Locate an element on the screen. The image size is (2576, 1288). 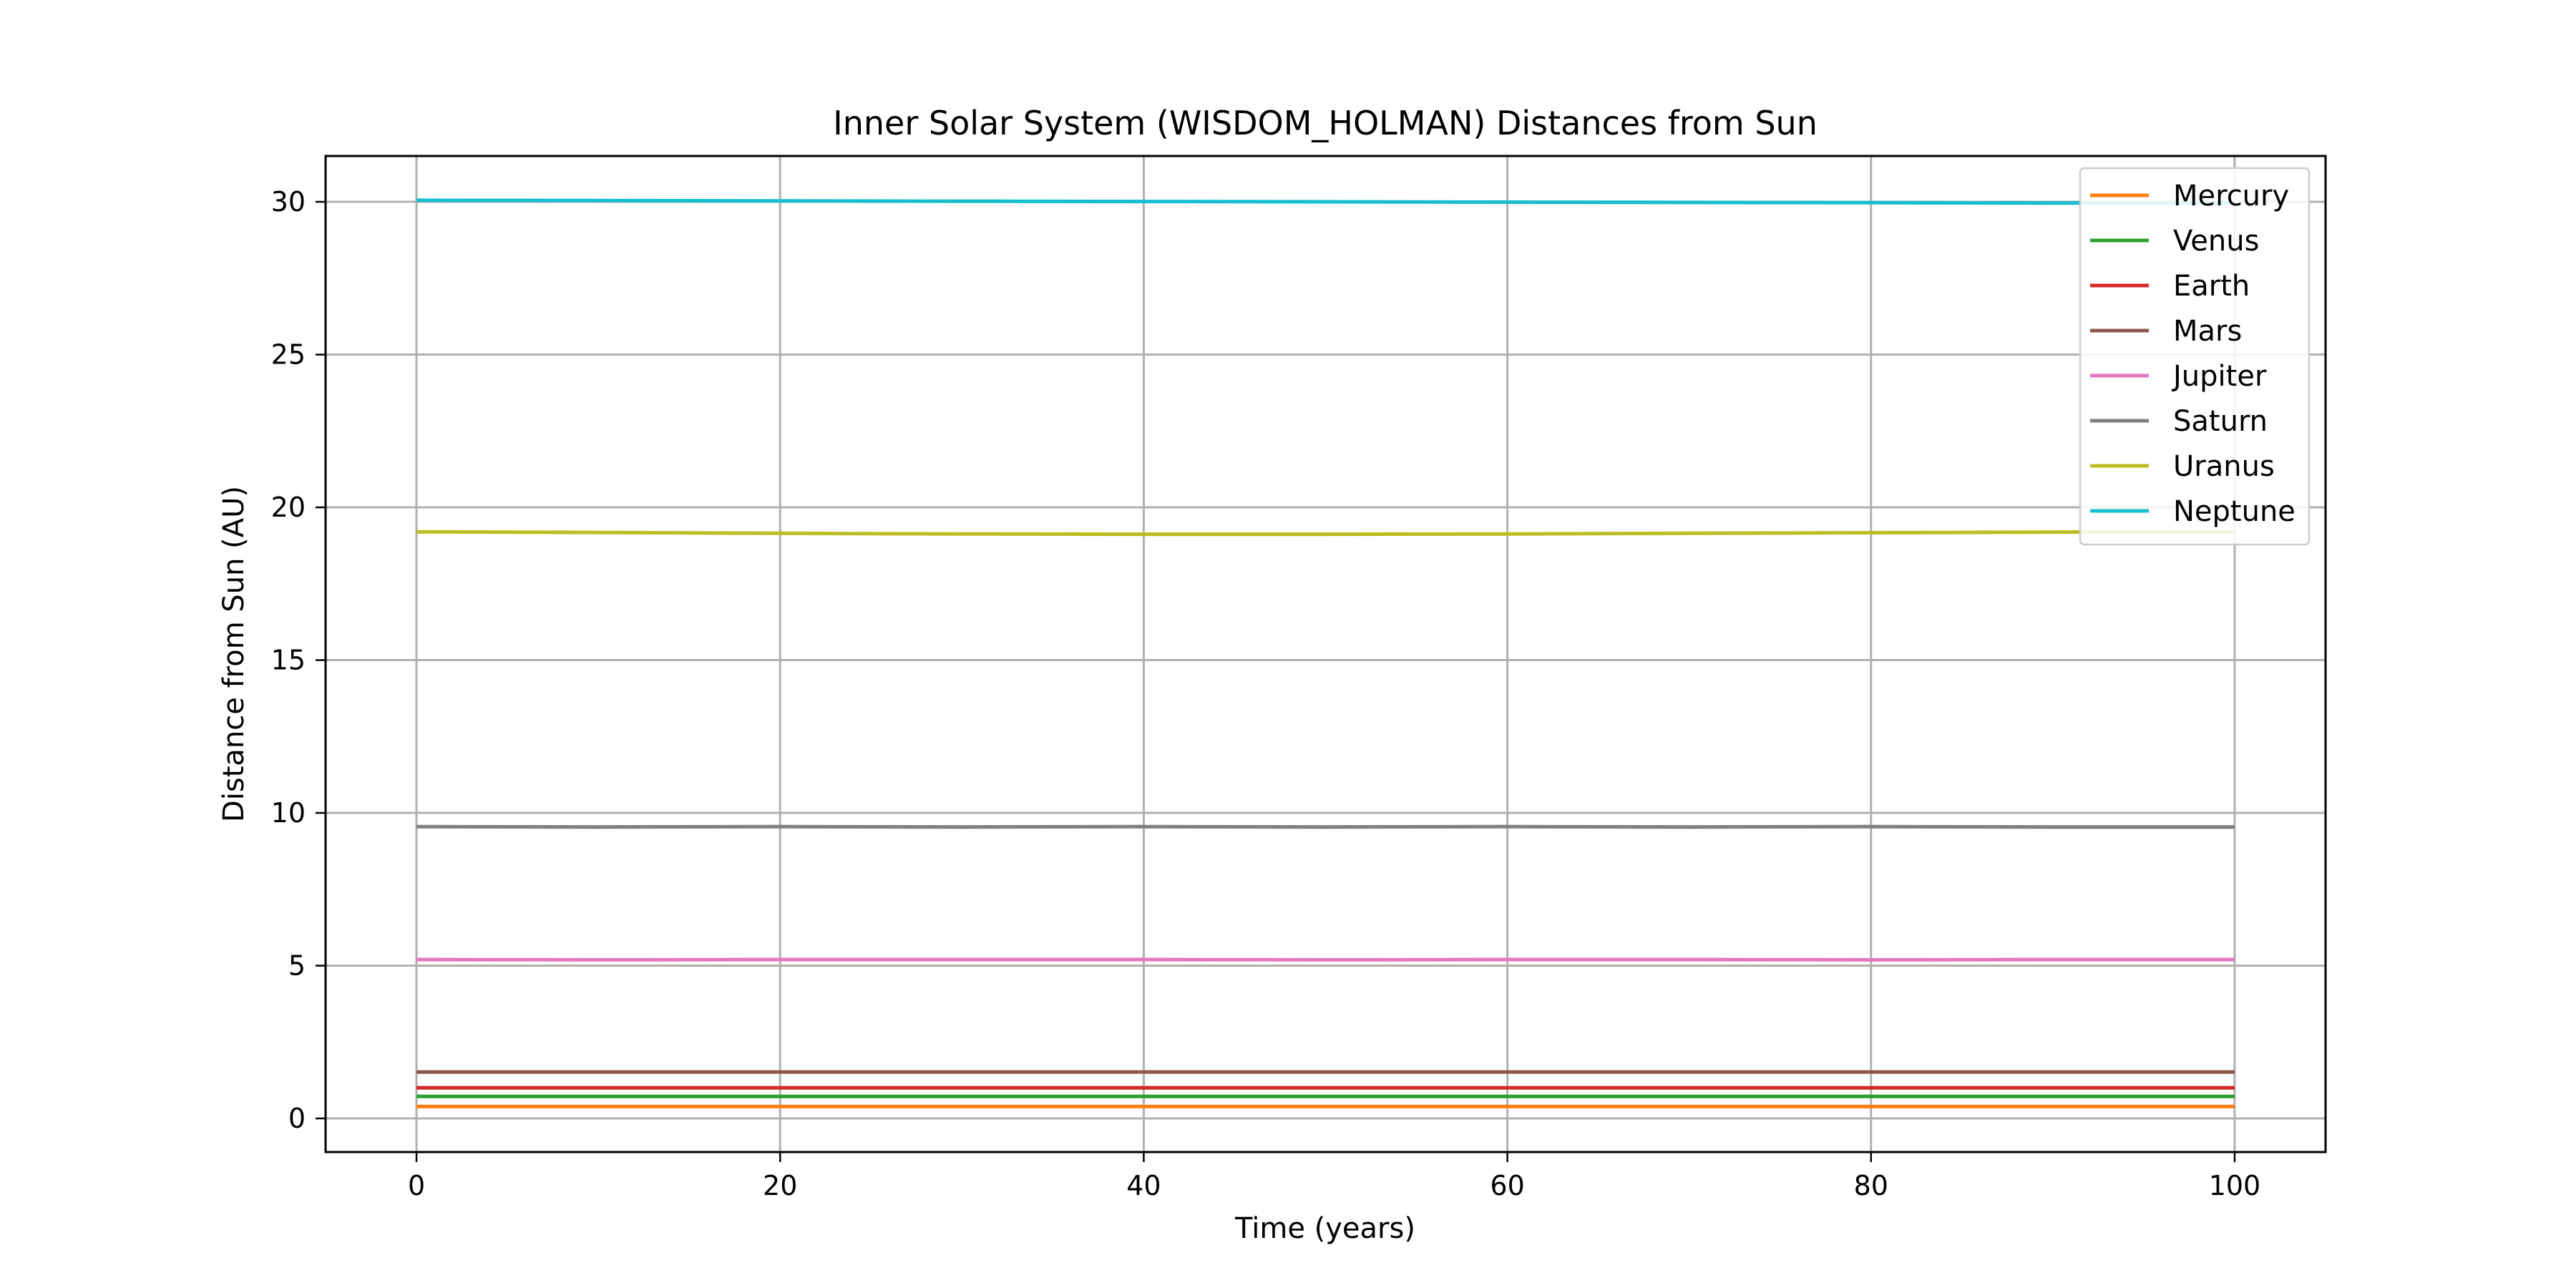
series-line-uranus is located at coordinates (1325, 533).